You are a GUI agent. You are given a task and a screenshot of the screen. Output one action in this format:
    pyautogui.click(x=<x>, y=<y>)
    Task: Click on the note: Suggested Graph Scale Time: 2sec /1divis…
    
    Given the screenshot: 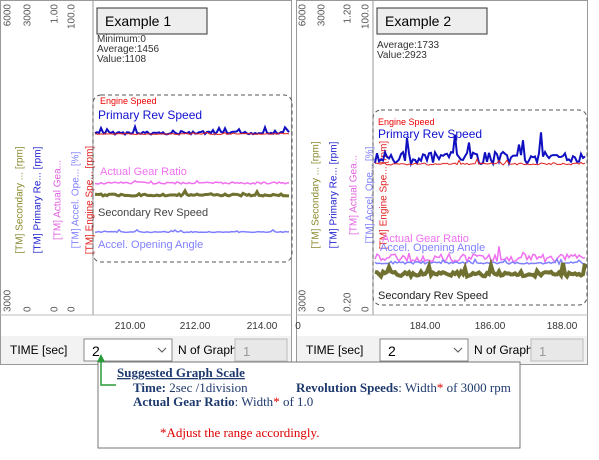 What is the action you would take?
    pyautogui.click(x=309, y=401)
    